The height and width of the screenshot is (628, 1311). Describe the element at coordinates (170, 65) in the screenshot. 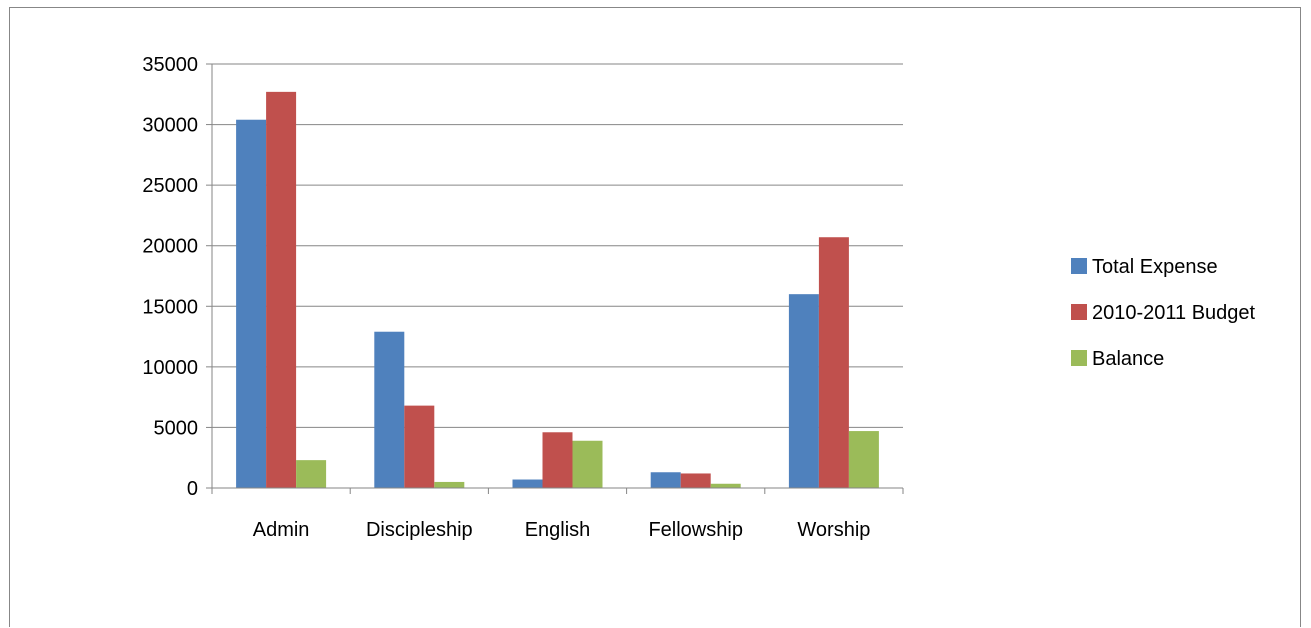

I see `y-tick-label: 35000` at that location.